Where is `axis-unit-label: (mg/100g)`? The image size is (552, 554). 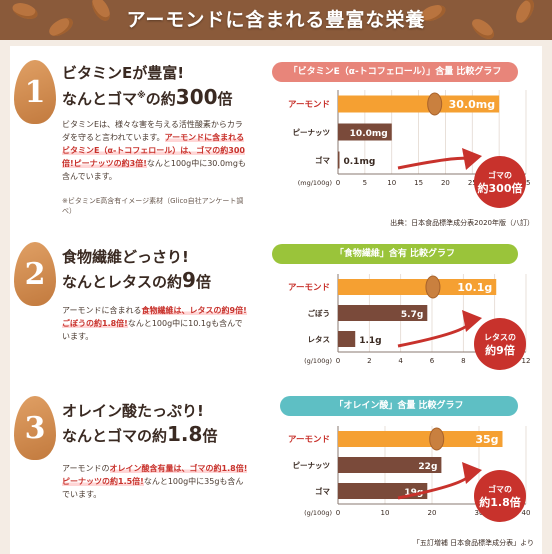
axis-unit-label: (mg/100g) is located at coordinates (315, 183).